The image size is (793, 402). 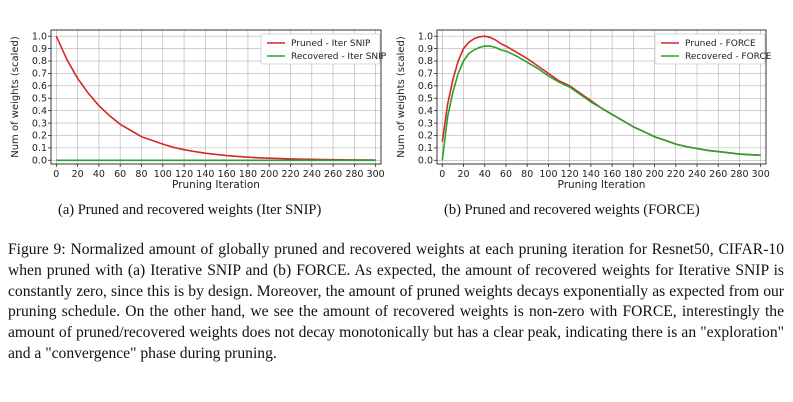 I want to click on legend-entry: Pruned - FORCE, so click(x=720, y=44).